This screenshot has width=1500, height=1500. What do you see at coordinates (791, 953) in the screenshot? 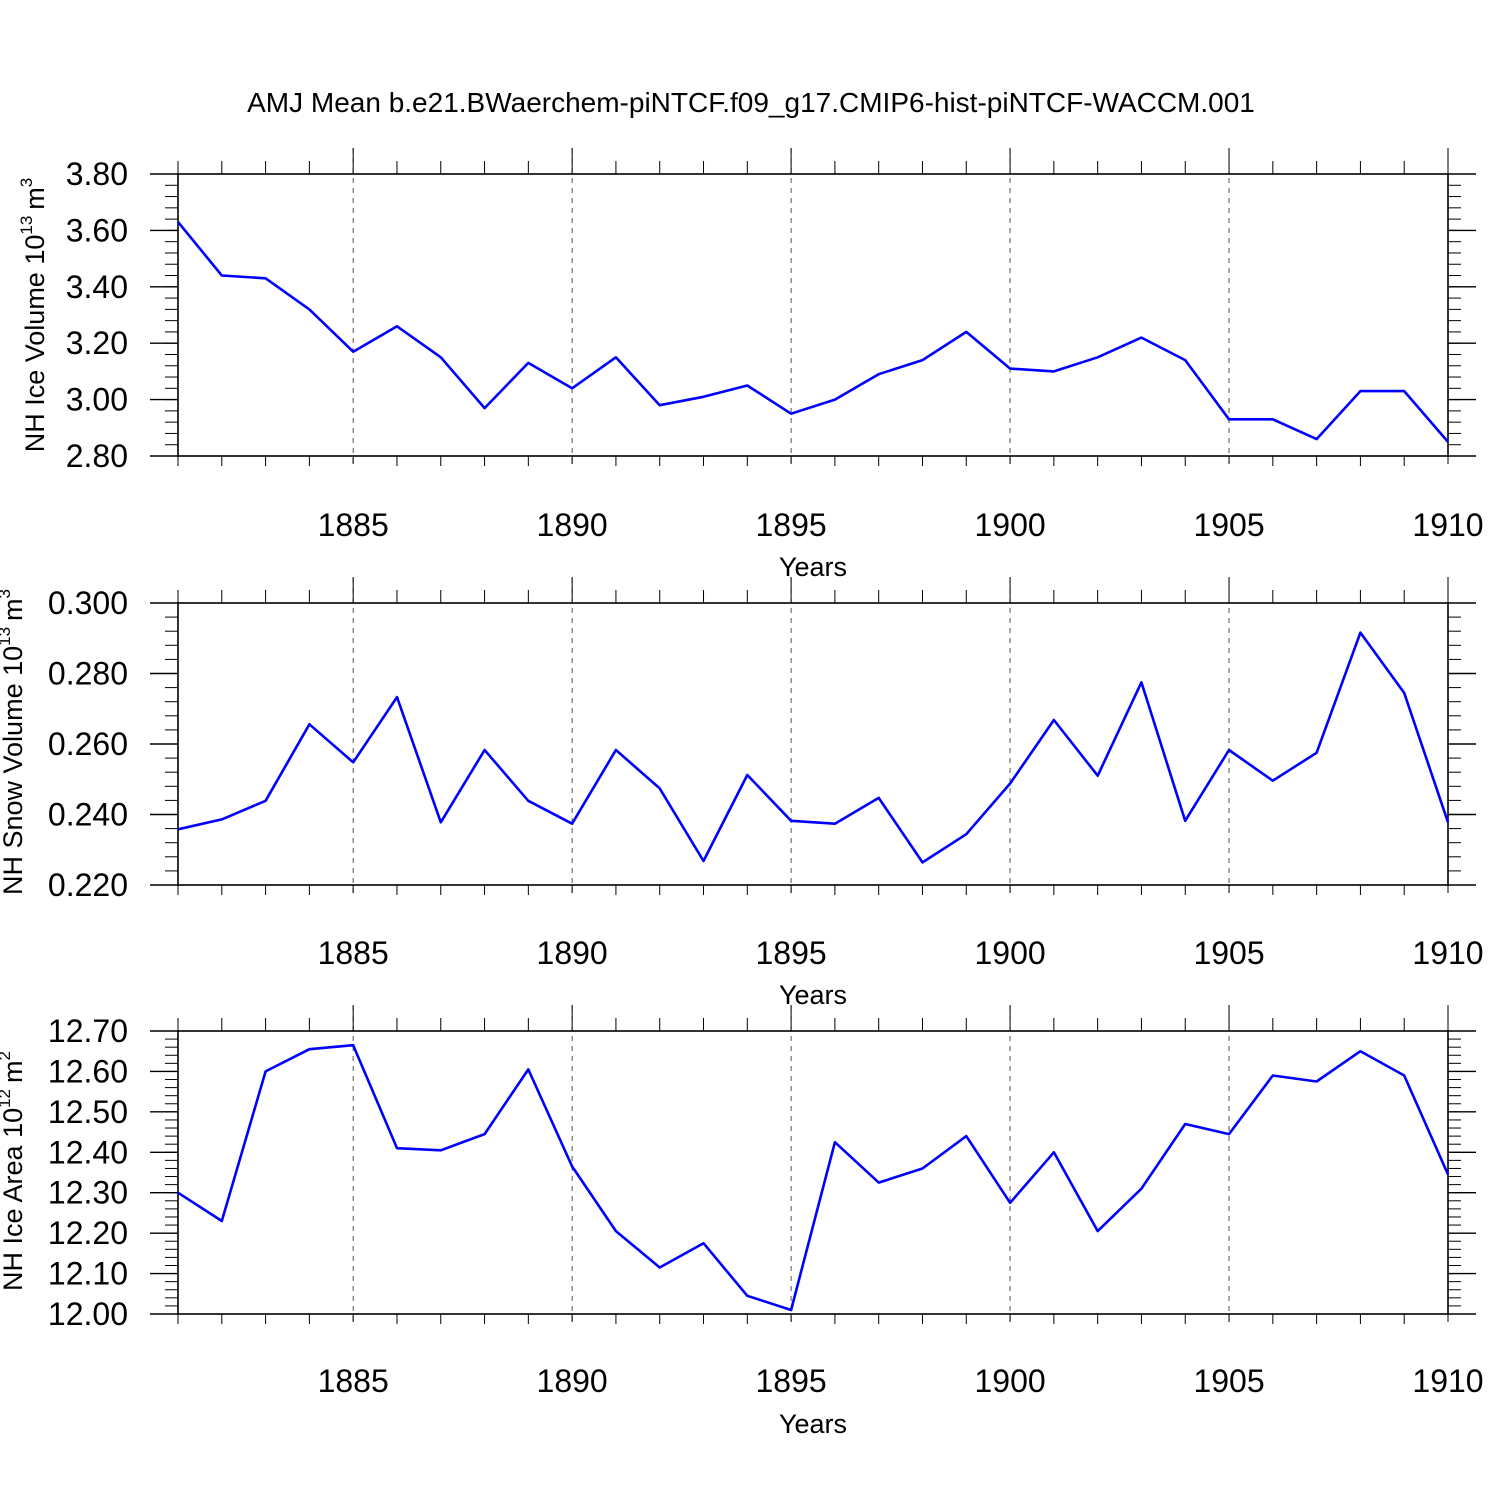
I see `snow-volume-x-tick-label: 1895` at bounding box center [791, 953].